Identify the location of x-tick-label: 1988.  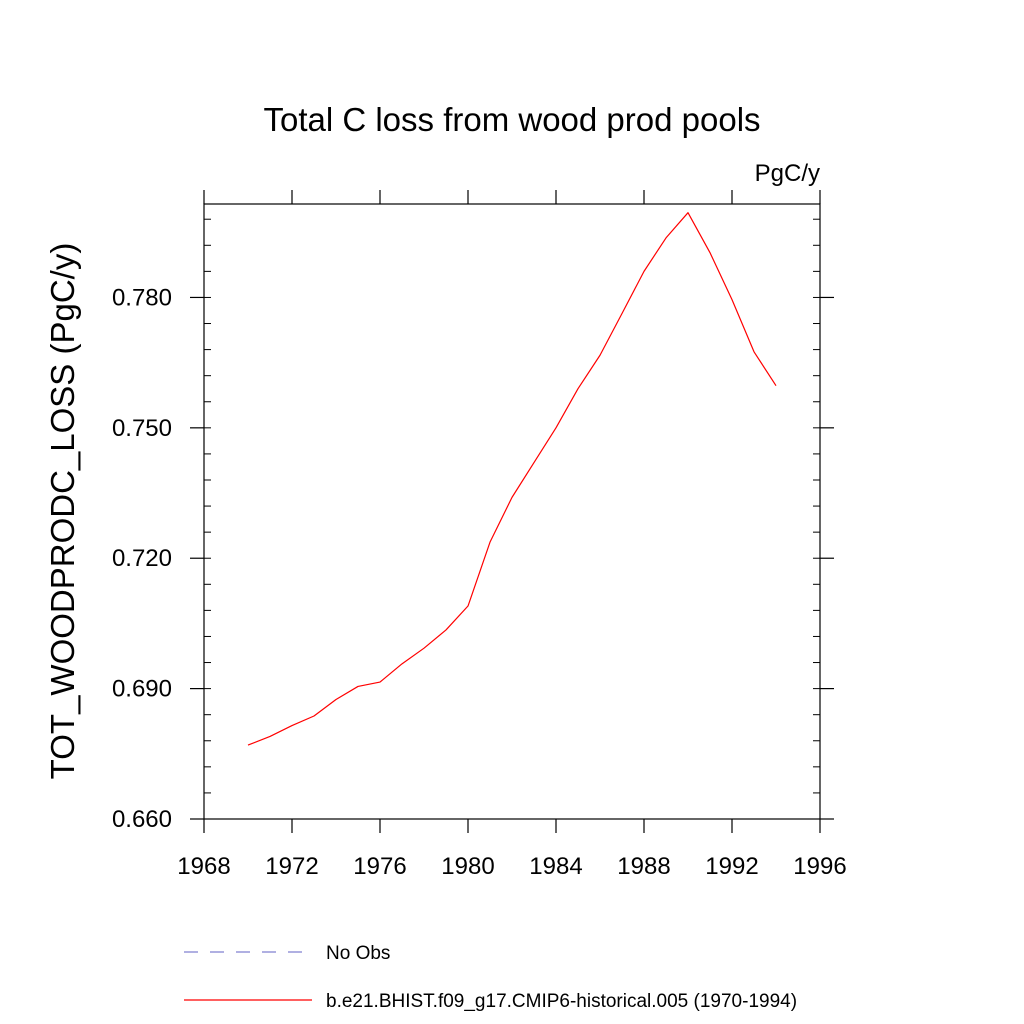
(643, 866).